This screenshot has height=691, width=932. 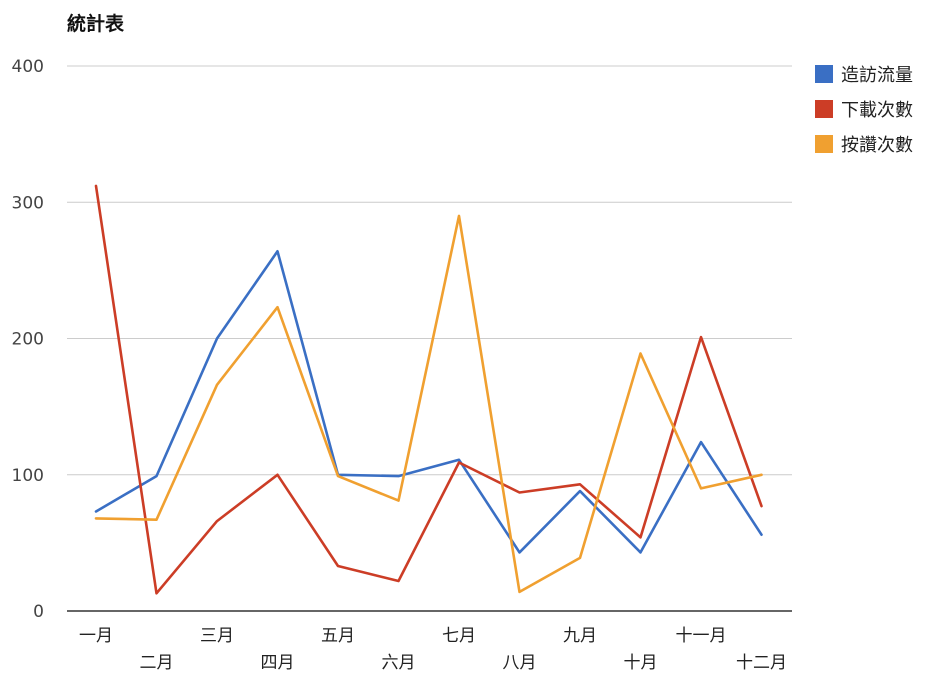 I want to click on y-tick-label: 100, so click(x=28, y=476).